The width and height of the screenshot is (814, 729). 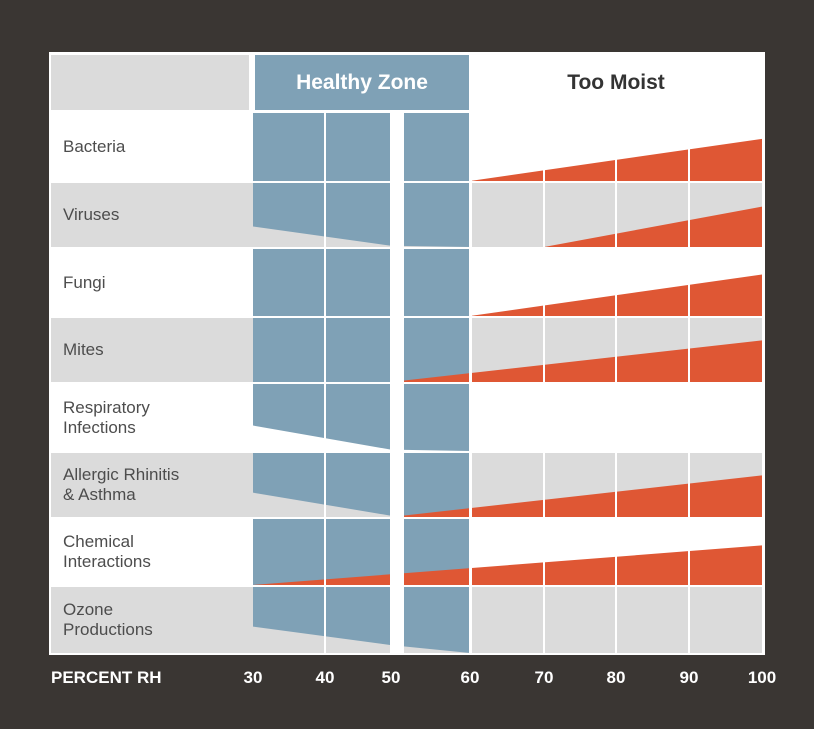 I want to click on row-label: Chemical Interactions, so click(x=150, y=552).